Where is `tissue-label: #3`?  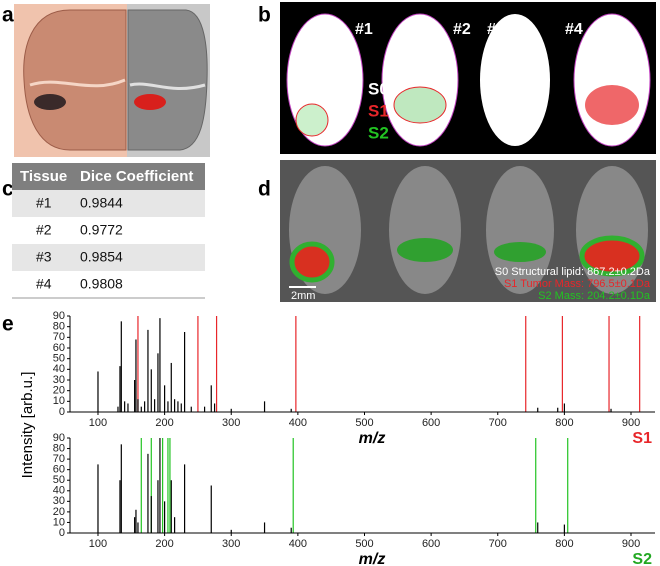
tissue-label: #3 is located at coordinates (496, 29).